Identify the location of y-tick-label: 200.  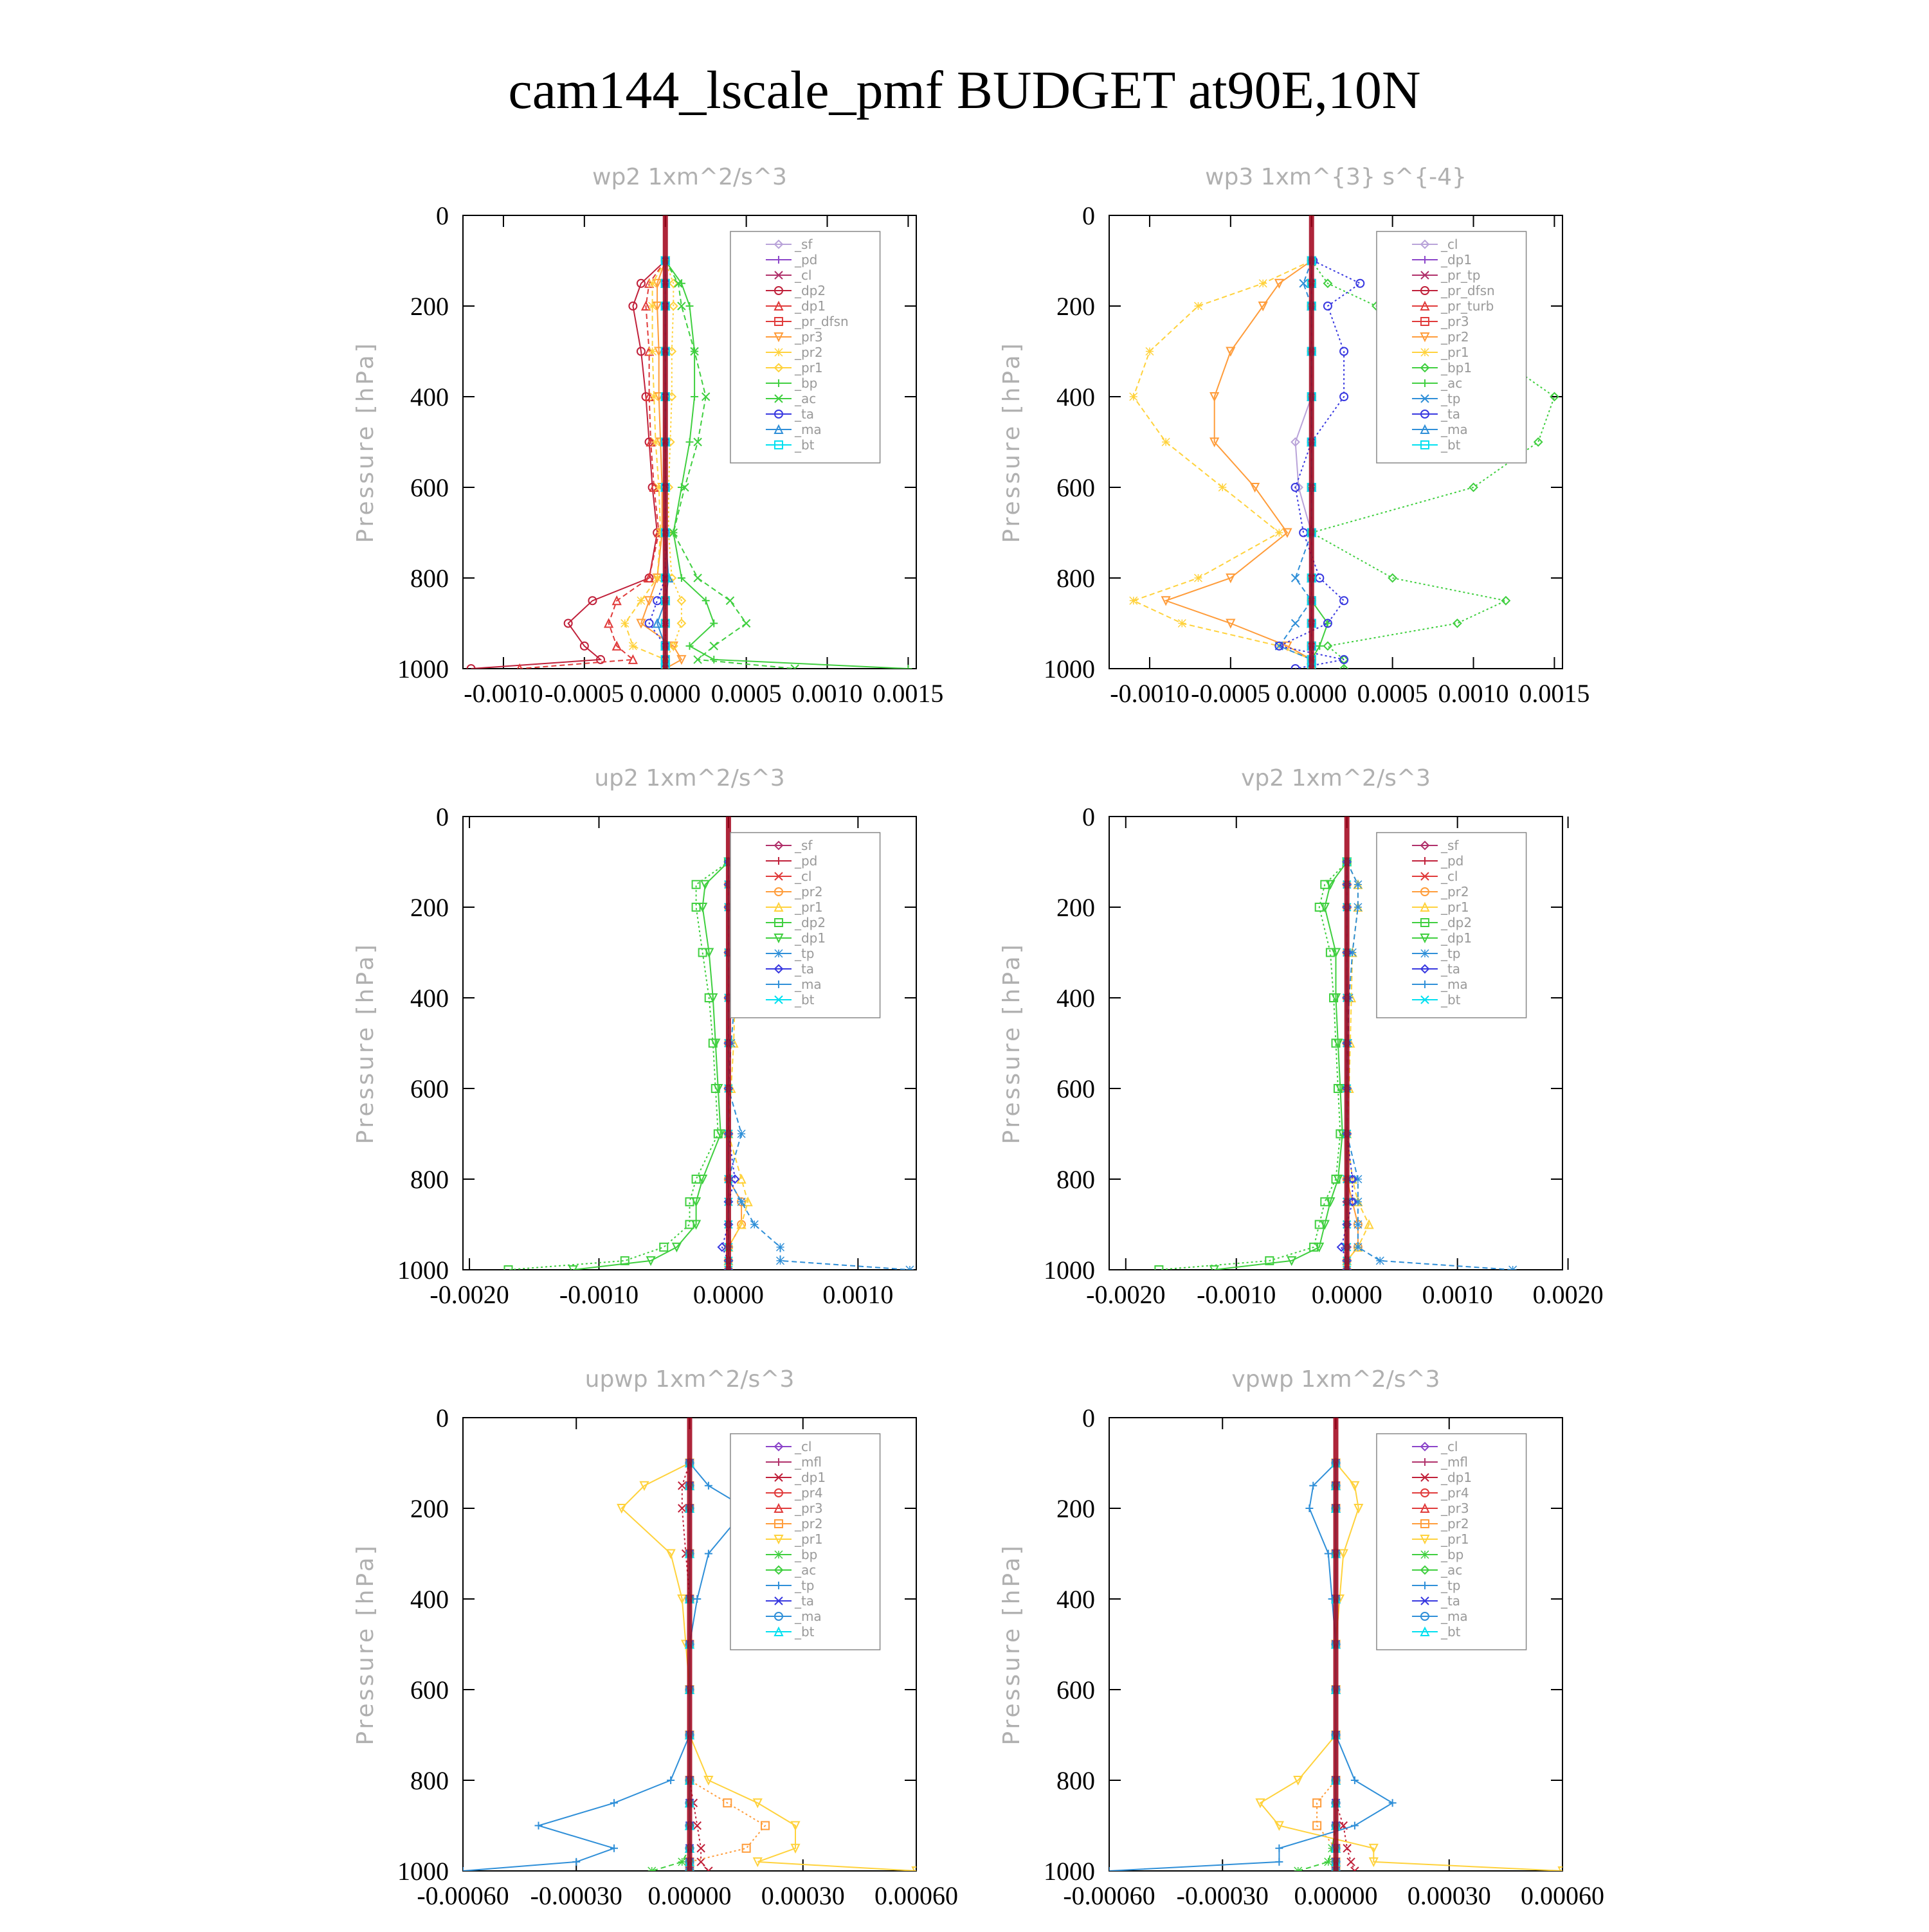
(1075, 1508).